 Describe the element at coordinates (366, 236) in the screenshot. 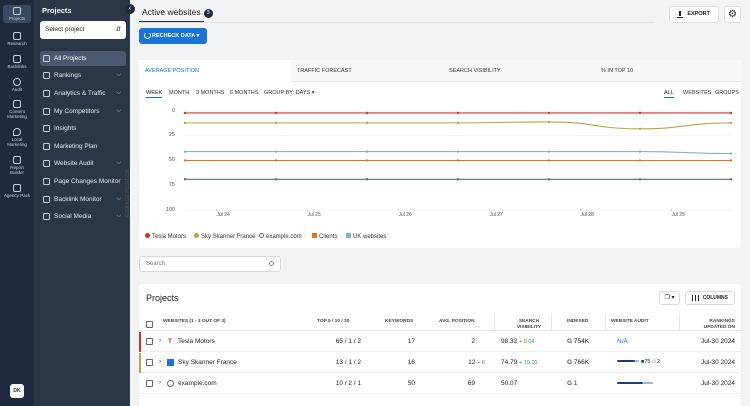

I see `legend-uk-websites: UK websites` at that location.